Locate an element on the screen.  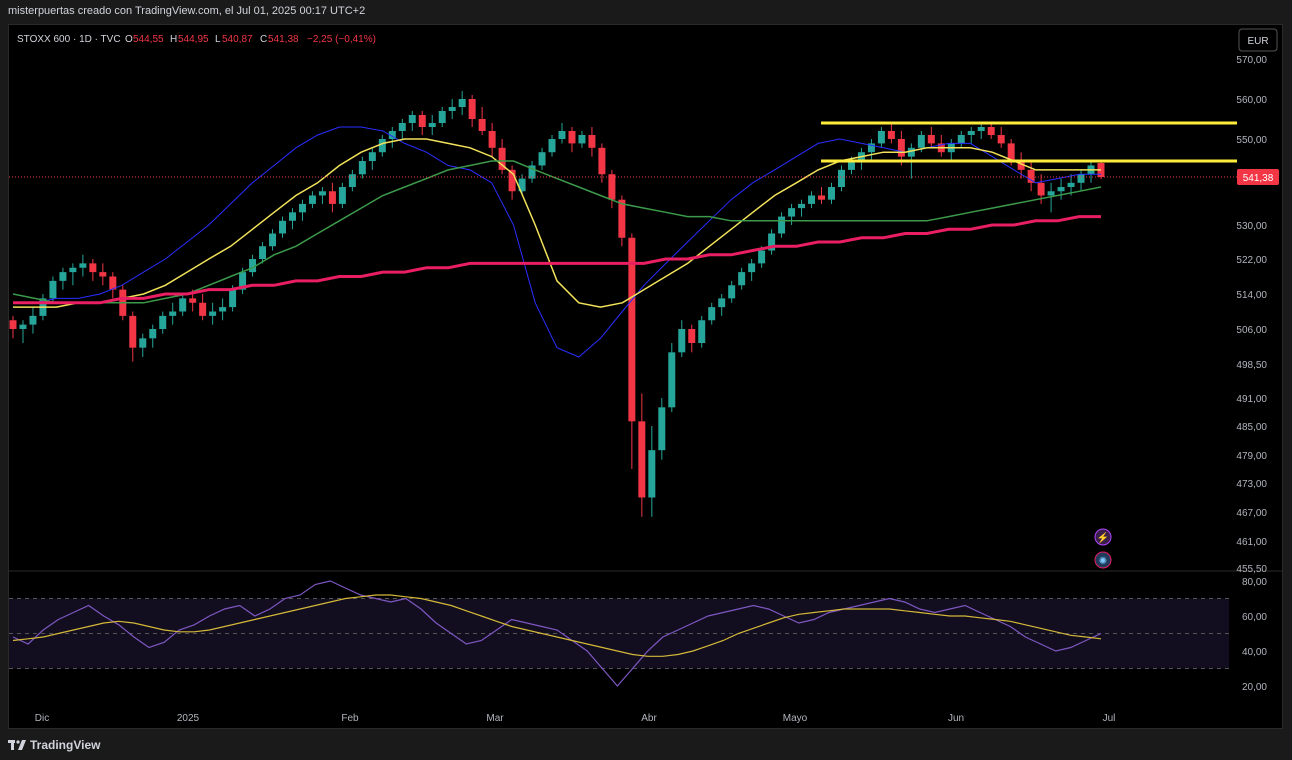
legend-close-value: 541,38 is located at coordinates (283, 39).